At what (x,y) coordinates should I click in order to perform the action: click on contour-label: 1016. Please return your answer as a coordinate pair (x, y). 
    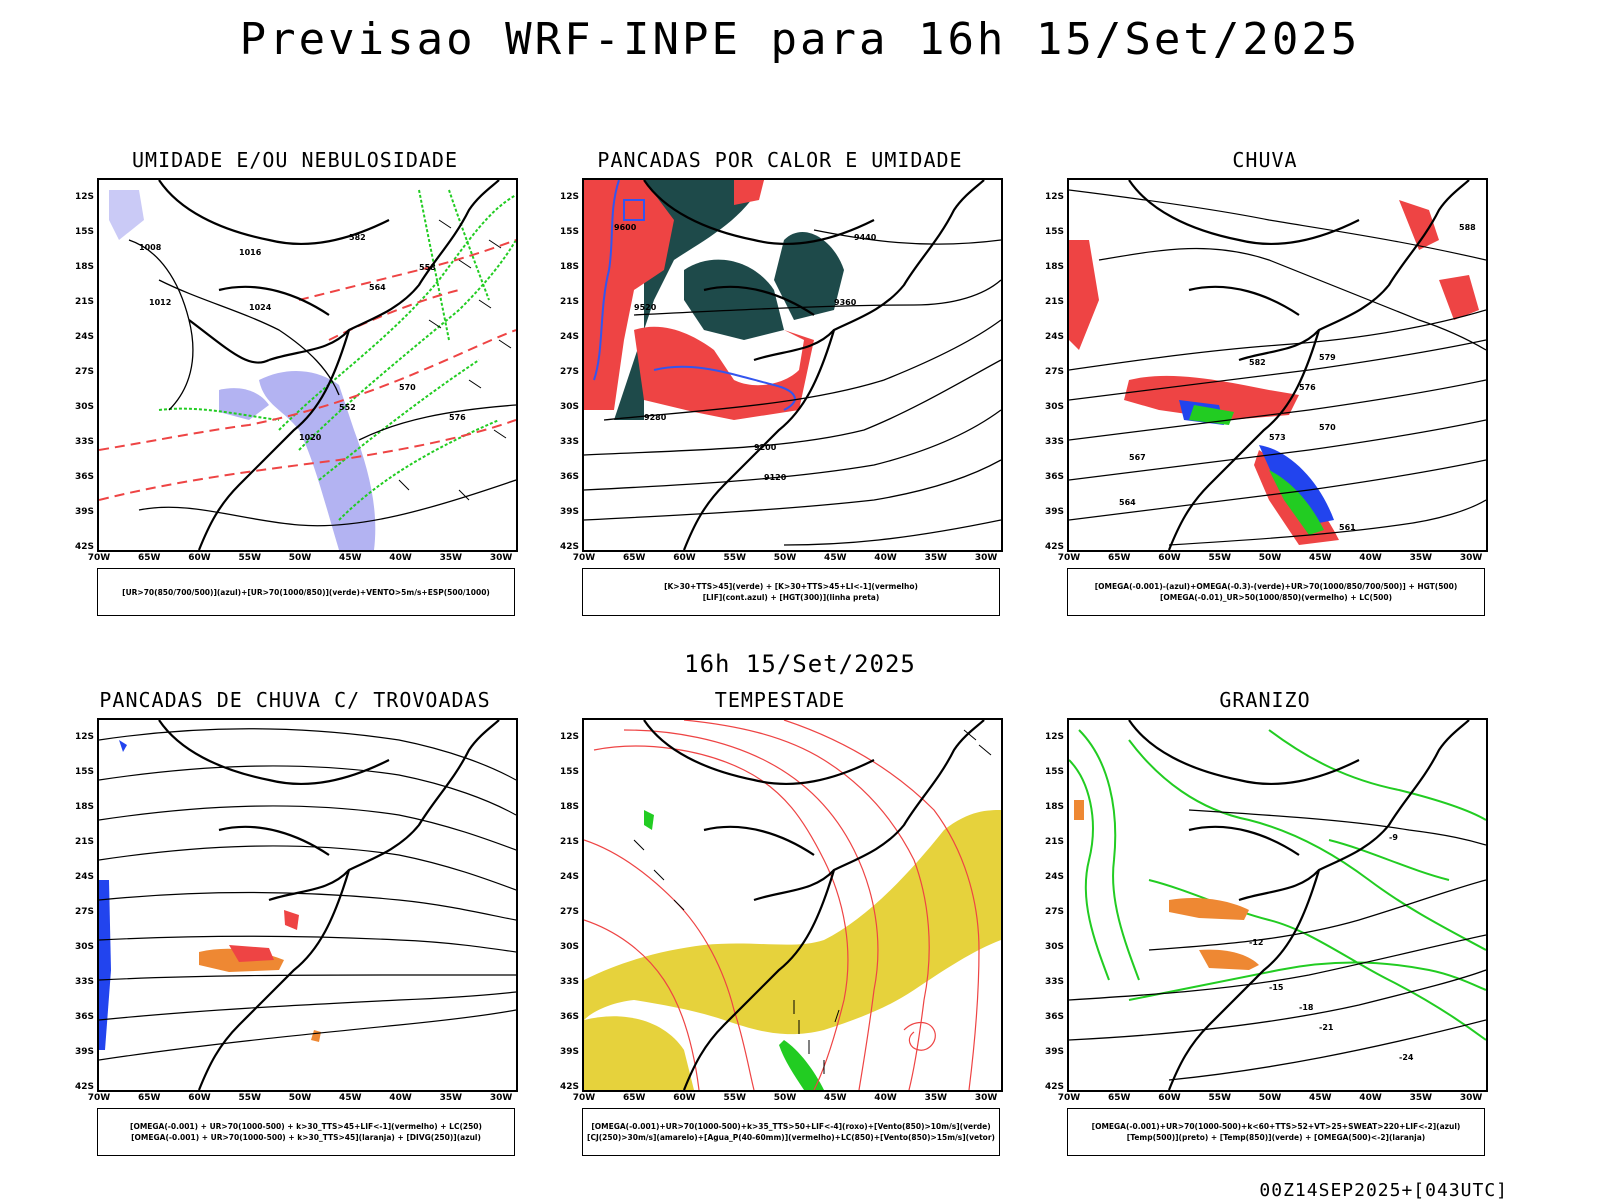
    Looking at the image, I should click on (250, 252).